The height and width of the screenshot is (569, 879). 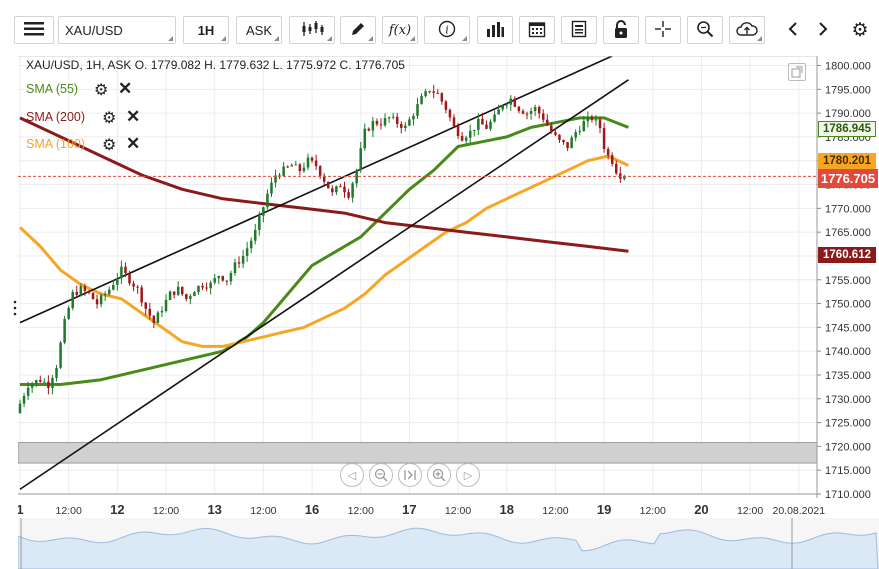 I want to click on pencil-icon, so click(x=358, y=30).